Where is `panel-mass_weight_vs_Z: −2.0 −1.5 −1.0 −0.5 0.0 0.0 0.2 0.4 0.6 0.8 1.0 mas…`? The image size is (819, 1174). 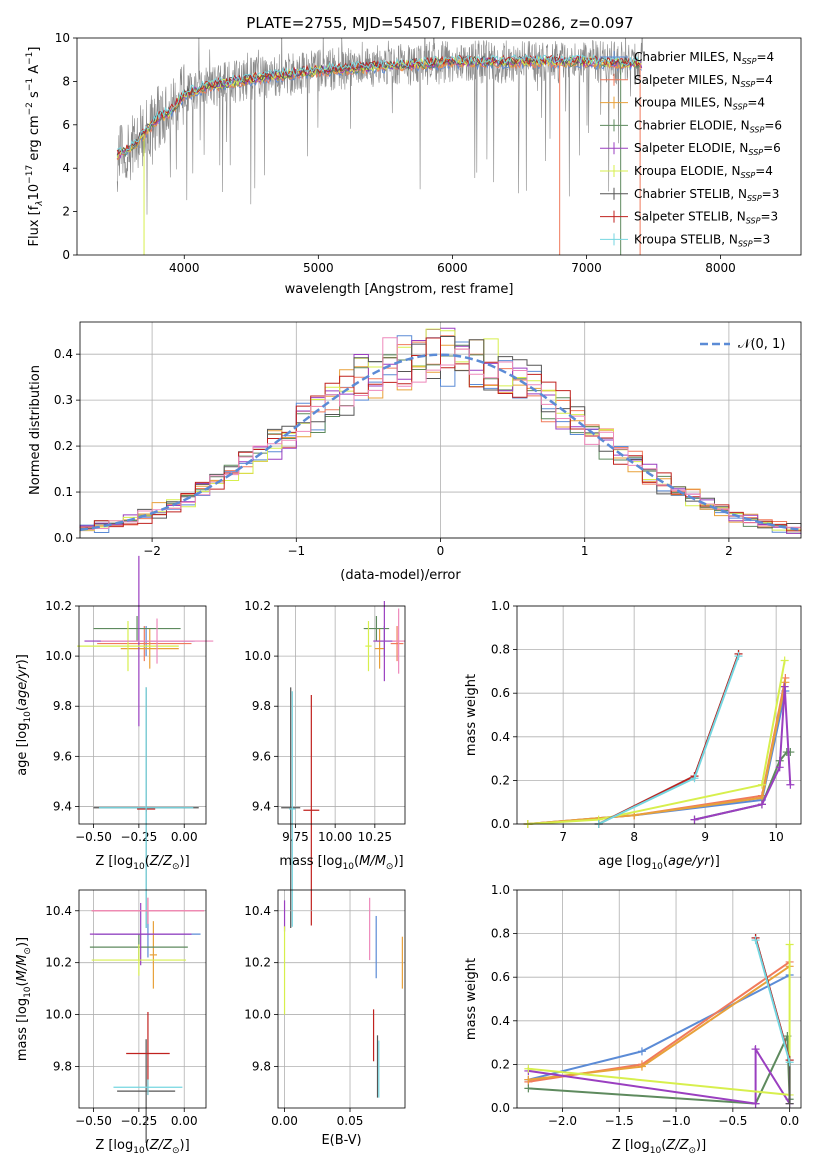
panel-mass_weight_vs_Z: −2.0 −1.5 −1.0 −0.5 0.0 0.0 0.2 0.4 0.6 0.8 1.0 mas… is located at coordinates (633, 1019).